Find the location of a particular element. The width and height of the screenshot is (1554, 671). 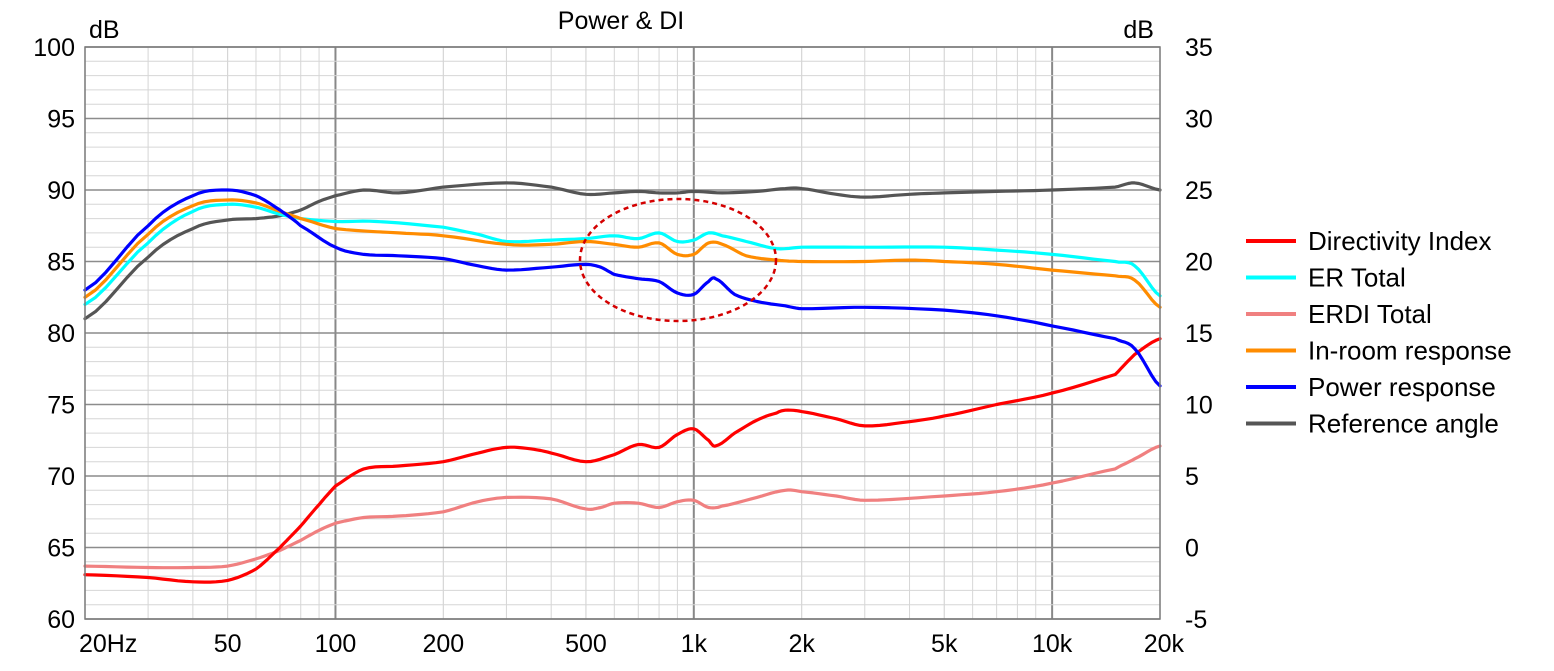

legend-label: ERDI Total is located at coordinates (1370, 314).